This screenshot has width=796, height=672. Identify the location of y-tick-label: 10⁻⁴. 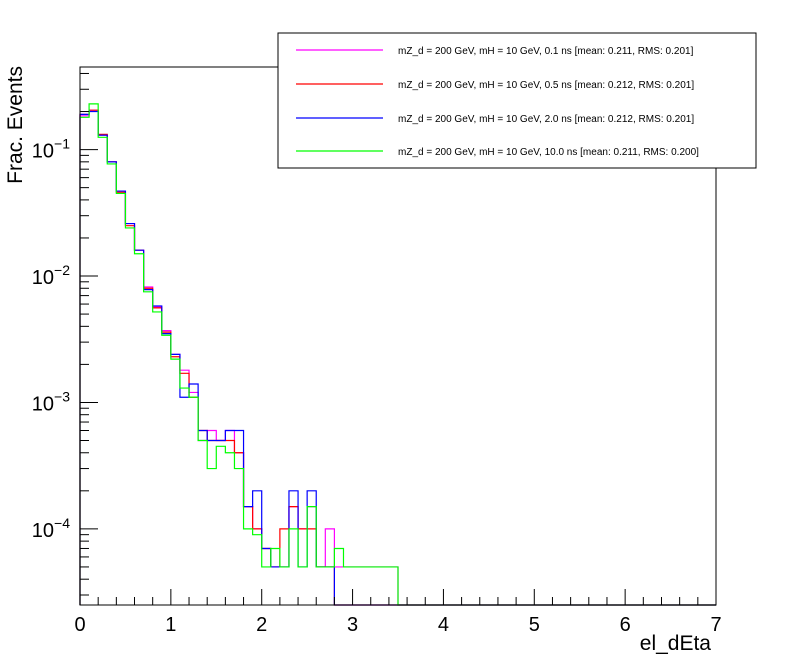
(51, 528).